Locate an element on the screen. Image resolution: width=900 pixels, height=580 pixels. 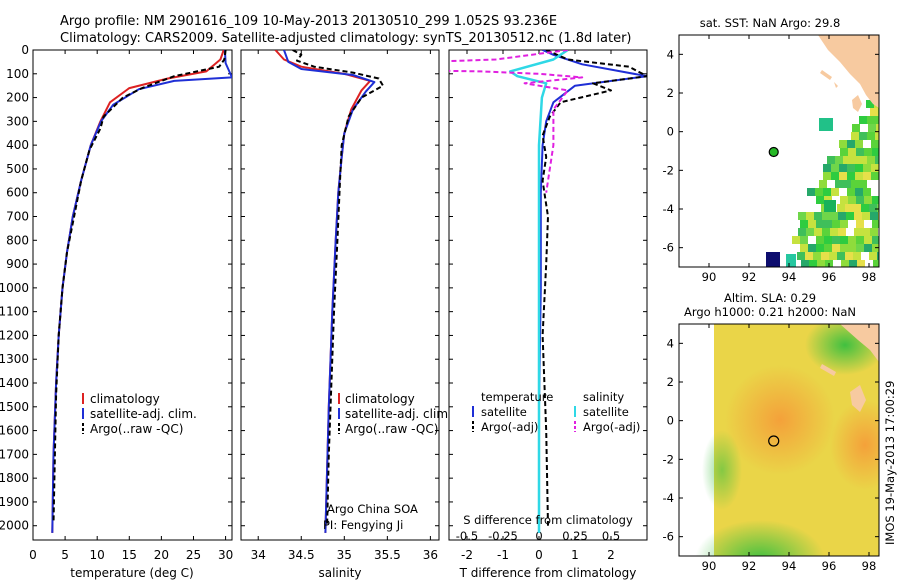
sst-land-sumatra is located at coordinates (848, 71).